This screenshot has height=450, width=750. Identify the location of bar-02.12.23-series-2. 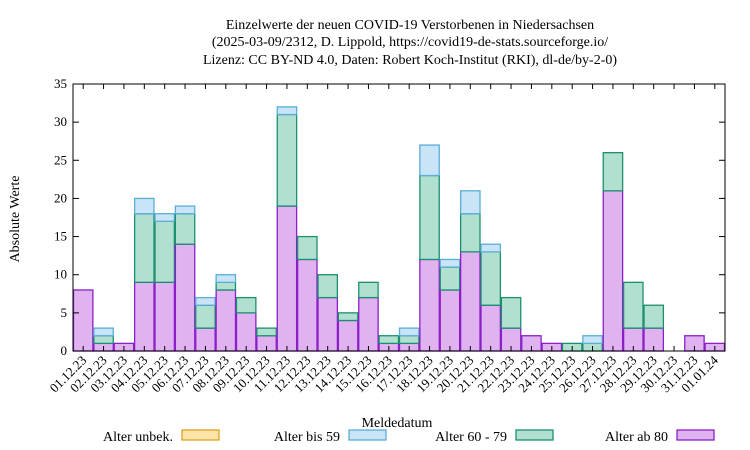
(103, 332).